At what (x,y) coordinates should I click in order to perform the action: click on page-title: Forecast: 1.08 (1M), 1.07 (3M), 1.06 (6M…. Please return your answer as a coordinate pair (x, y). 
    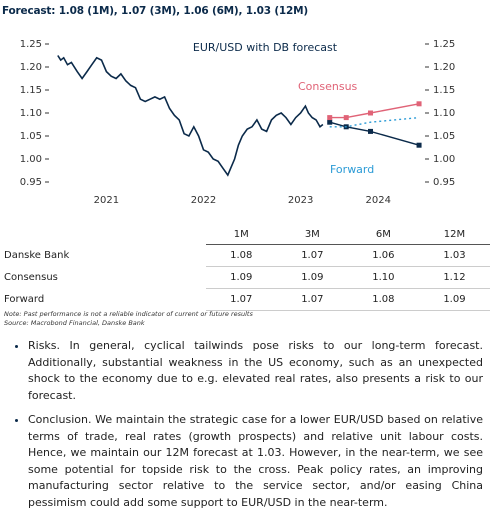
    Looking at the image, I should click on (155, 11).